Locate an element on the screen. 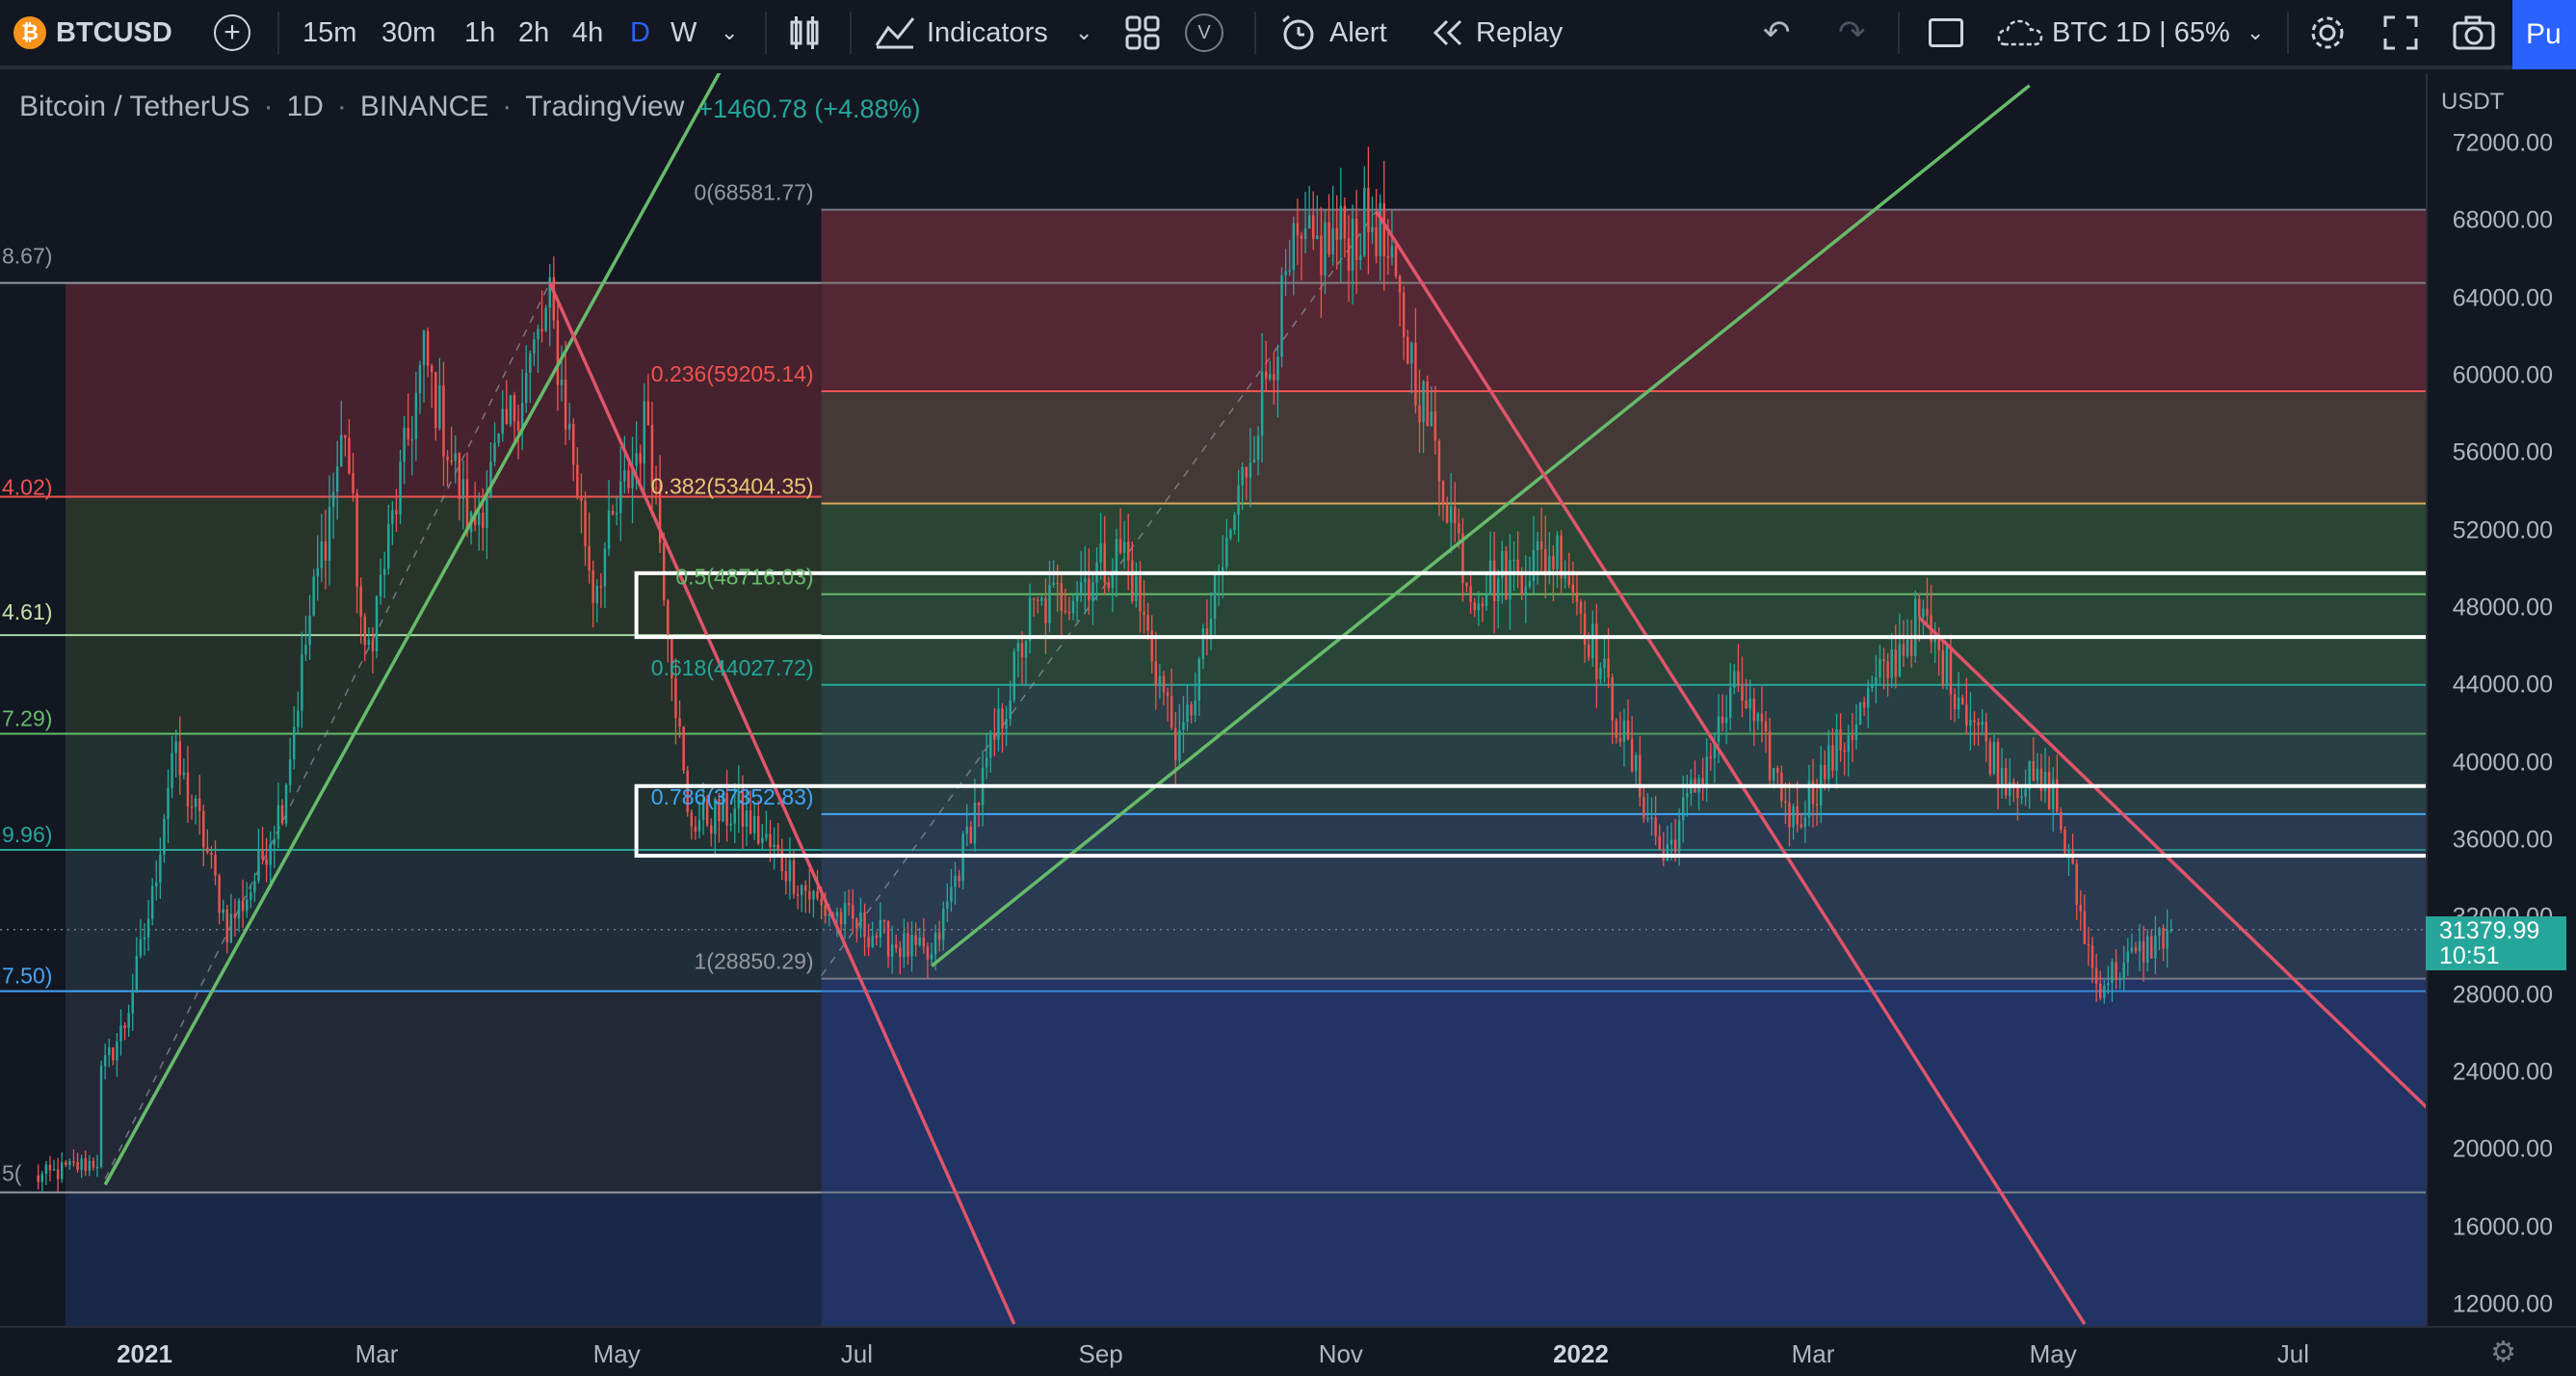 The image size is (2576, 1376). fib-left-level-label: 9.96) is located at coordinates (27, 834).